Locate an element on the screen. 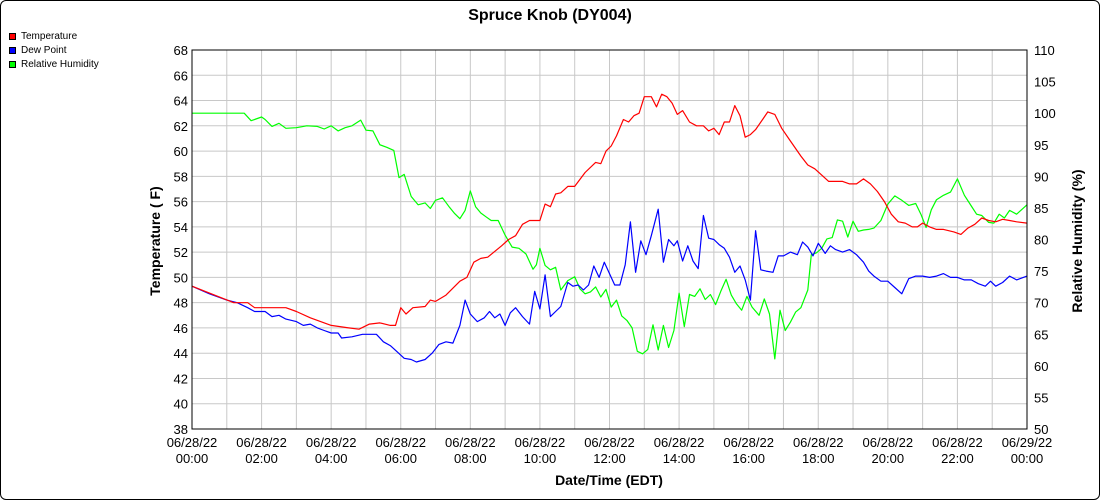 The height and width of the screenshot is (500, 1100). legend-label-relative-humidity: Relative Humidity is located at coordinates (60, 64).